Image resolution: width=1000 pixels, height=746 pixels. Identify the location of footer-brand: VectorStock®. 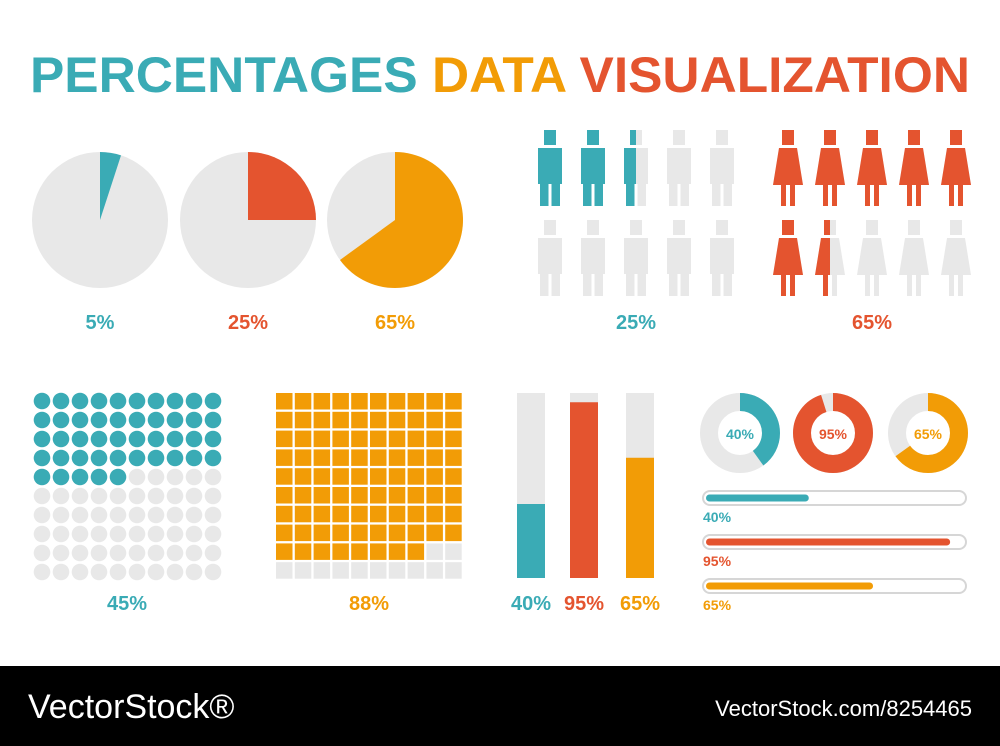
(131, 707).